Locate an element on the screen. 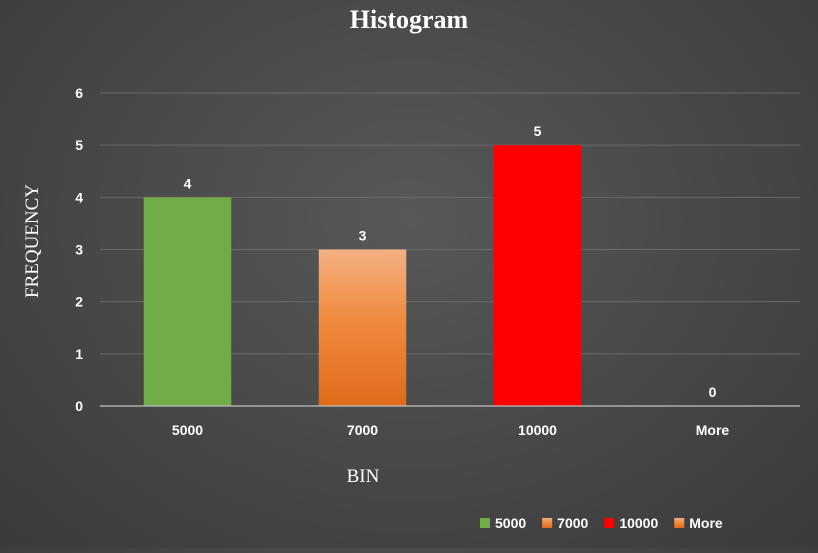  legend-label: 5000 is located at coordinates (510, 523).